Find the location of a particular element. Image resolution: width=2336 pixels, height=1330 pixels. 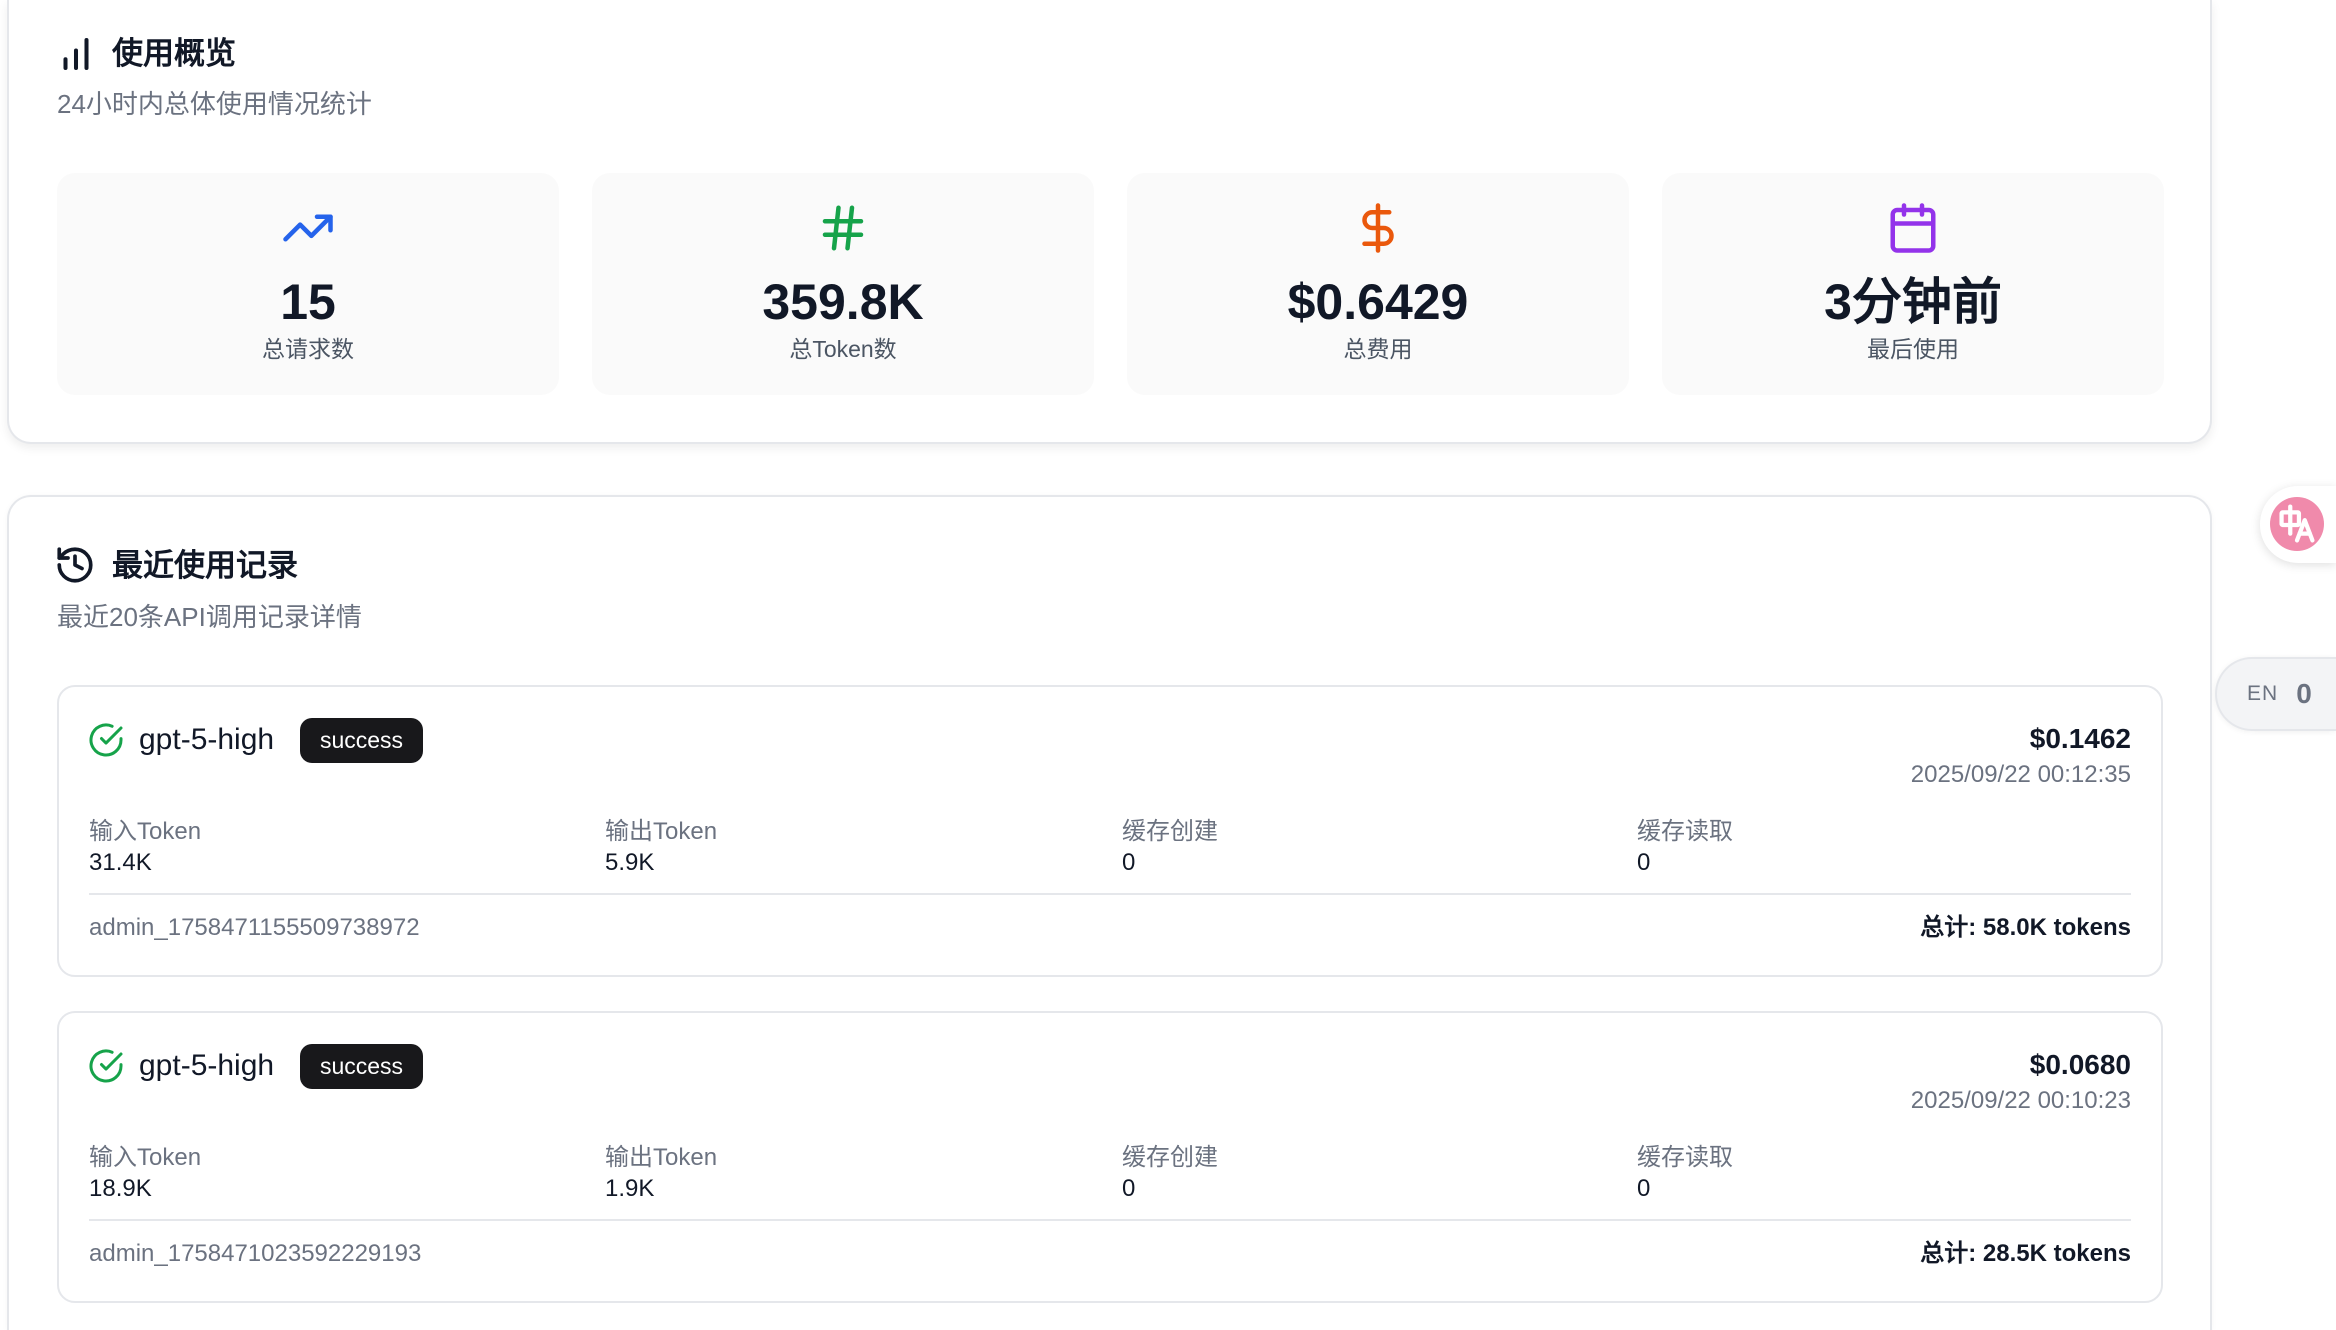

trending-up-icon is located at coordinates (308, 228).